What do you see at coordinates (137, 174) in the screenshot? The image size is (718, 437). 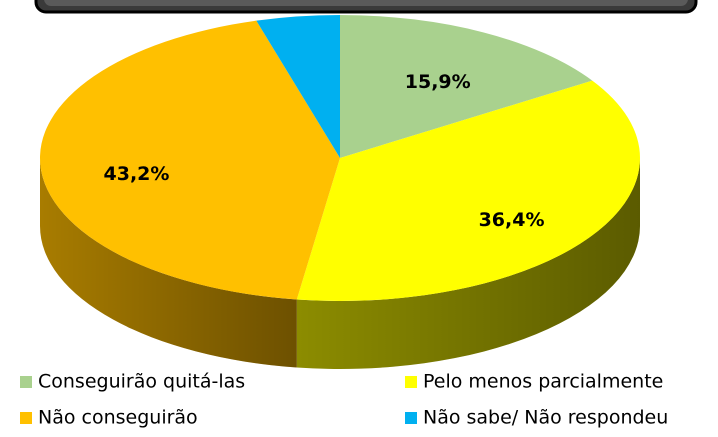 I see `data-label: 43,2%` at bounding box center [137, 174].